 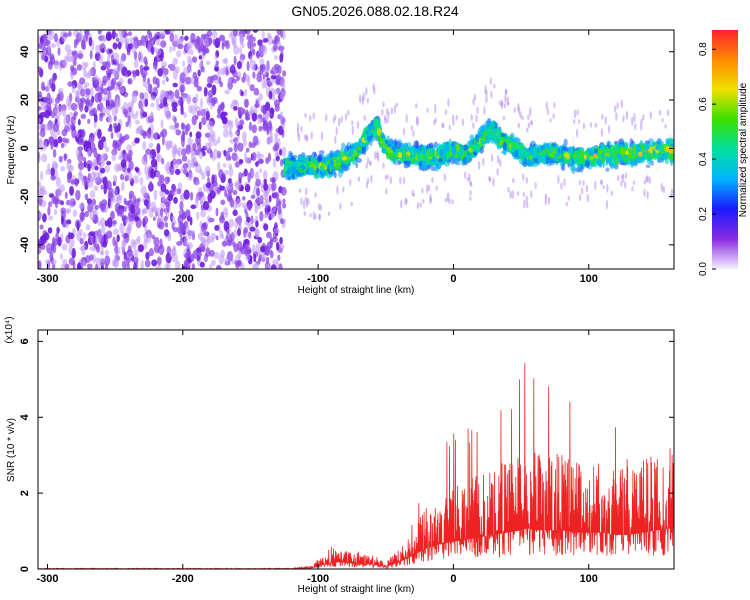 I want to click on spectrogram-xtick-label: -300, so click(x=47, y=279).